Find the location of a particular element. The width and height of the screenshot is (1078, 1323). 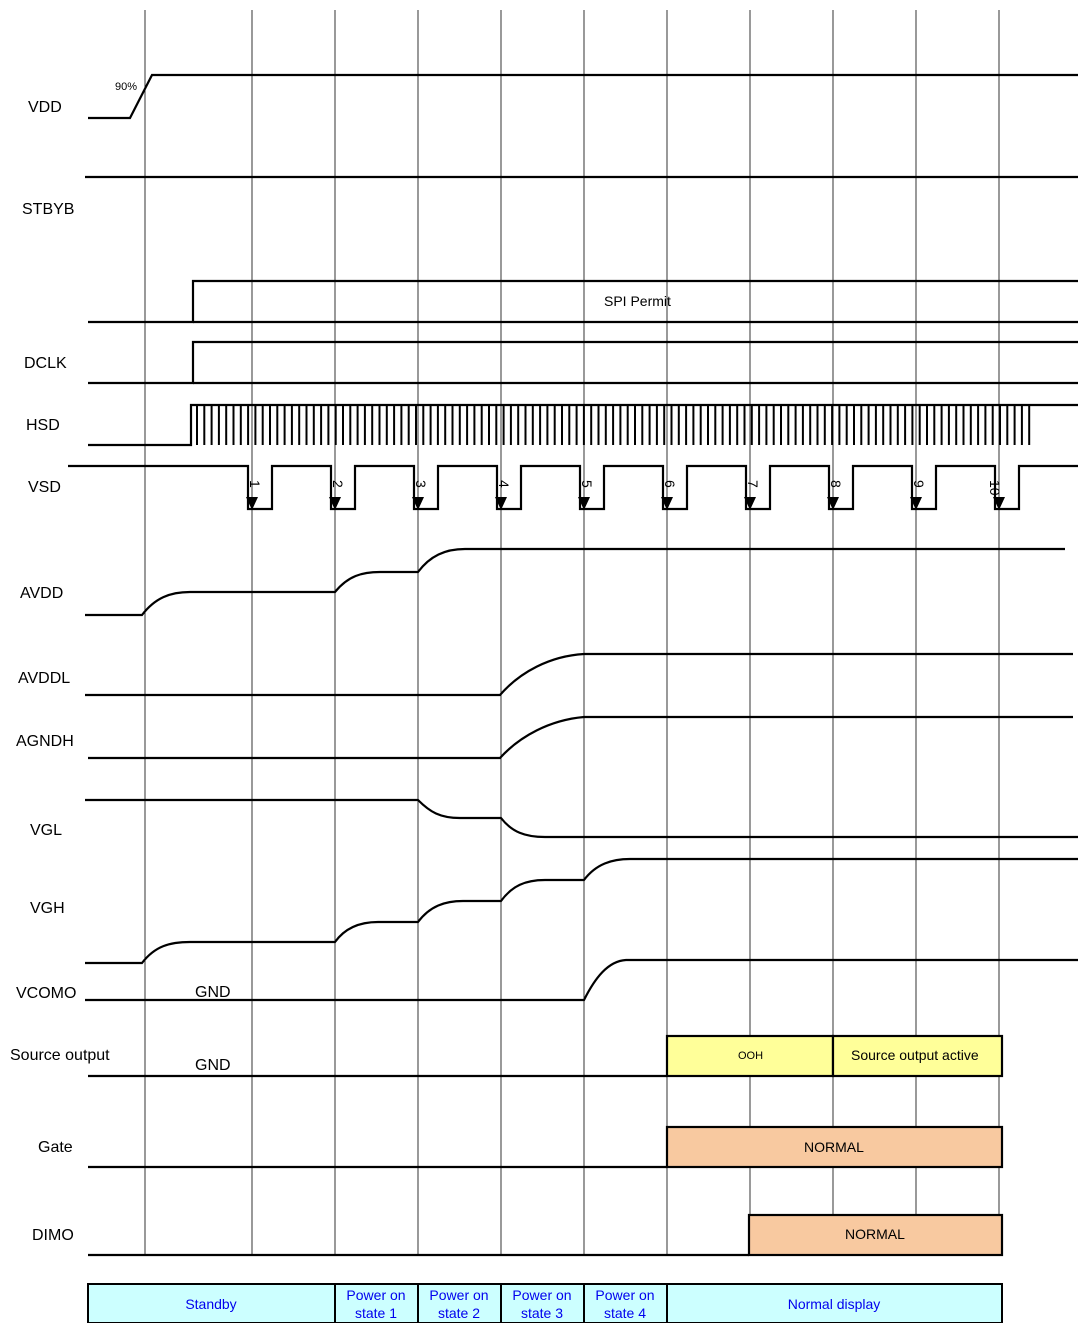

source-ooh-box is located at coordinates (750, 1056).